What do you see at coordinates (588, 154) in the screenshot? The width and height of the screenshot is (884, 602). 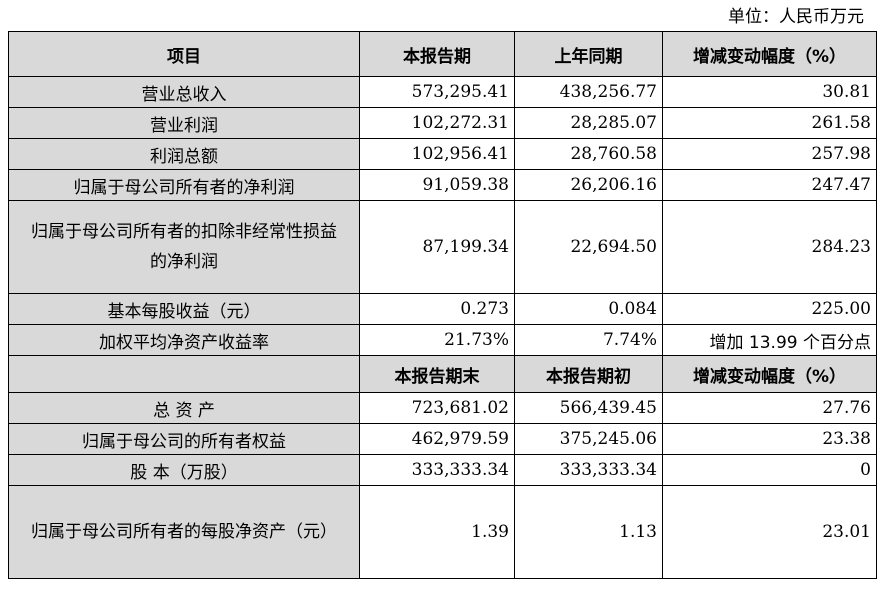 I see `cell-prior: 28,760.58` at bounding box center [588, 154].